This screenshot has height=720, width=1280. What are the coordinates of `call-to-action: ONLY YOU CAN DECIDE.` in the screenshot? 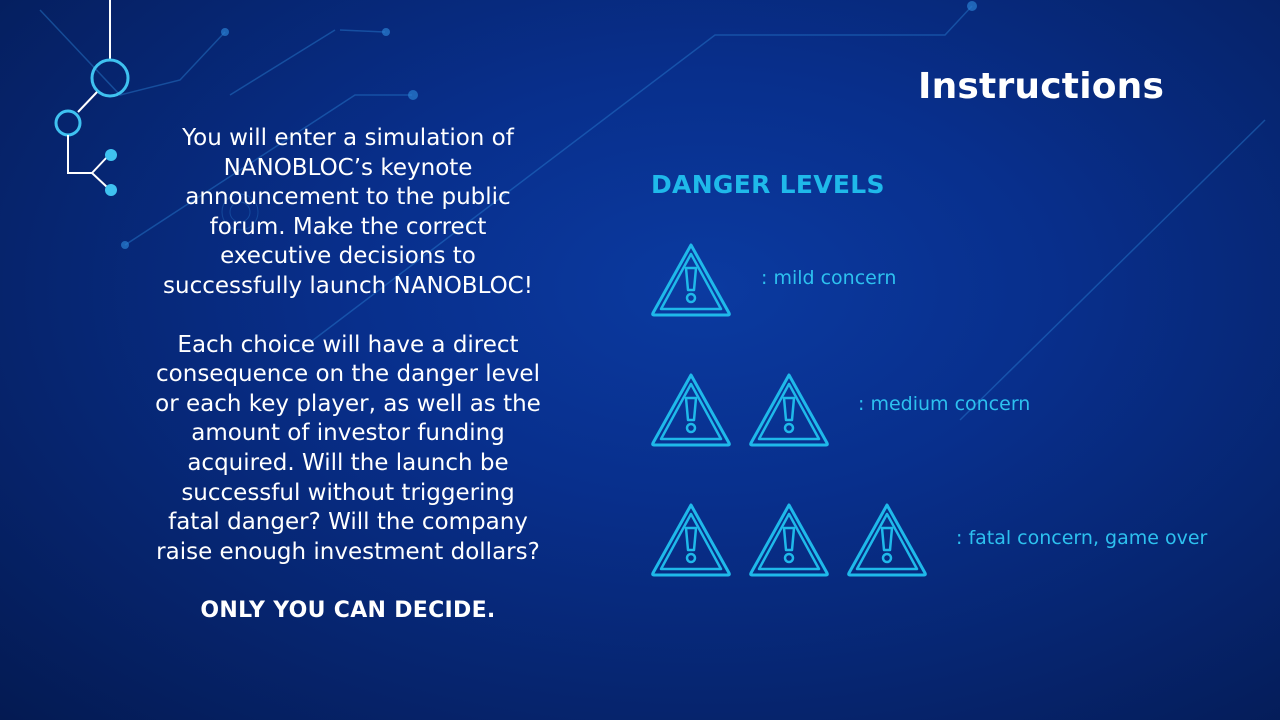 It's located at (348, 611).